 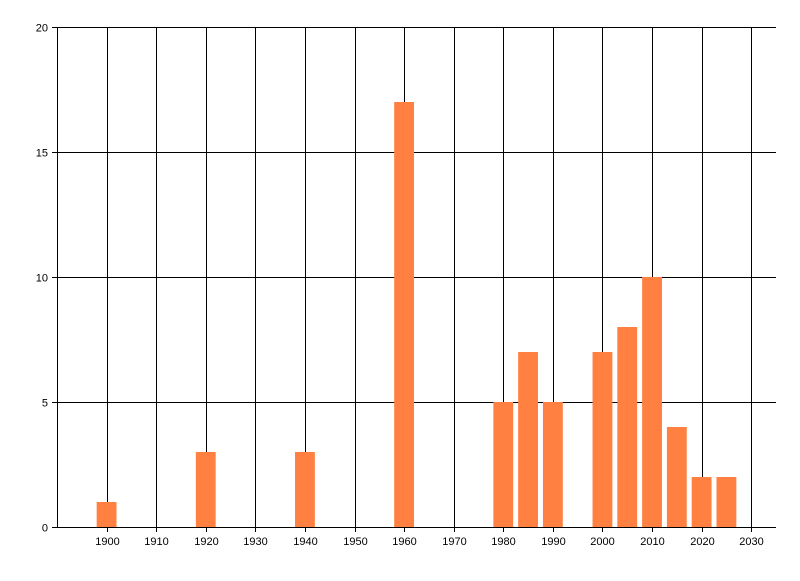 What do you see at coordinates (205, 489) in the screenshot?
I see `bar-1920` at bounding box center [205, 489].